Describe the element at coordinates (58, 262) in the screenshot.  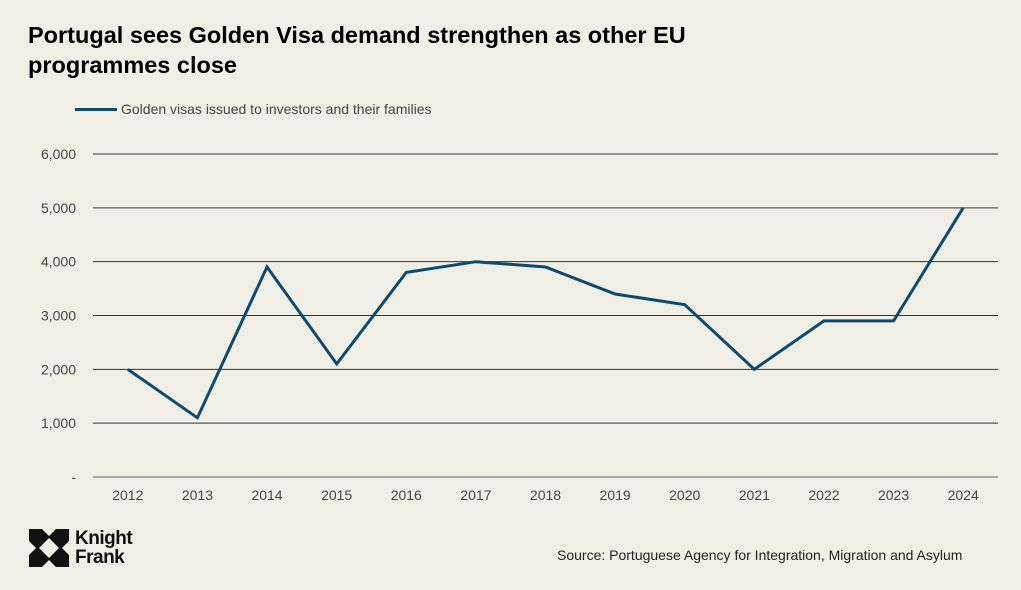
I see `y-tick-label: 4,000` at that location.